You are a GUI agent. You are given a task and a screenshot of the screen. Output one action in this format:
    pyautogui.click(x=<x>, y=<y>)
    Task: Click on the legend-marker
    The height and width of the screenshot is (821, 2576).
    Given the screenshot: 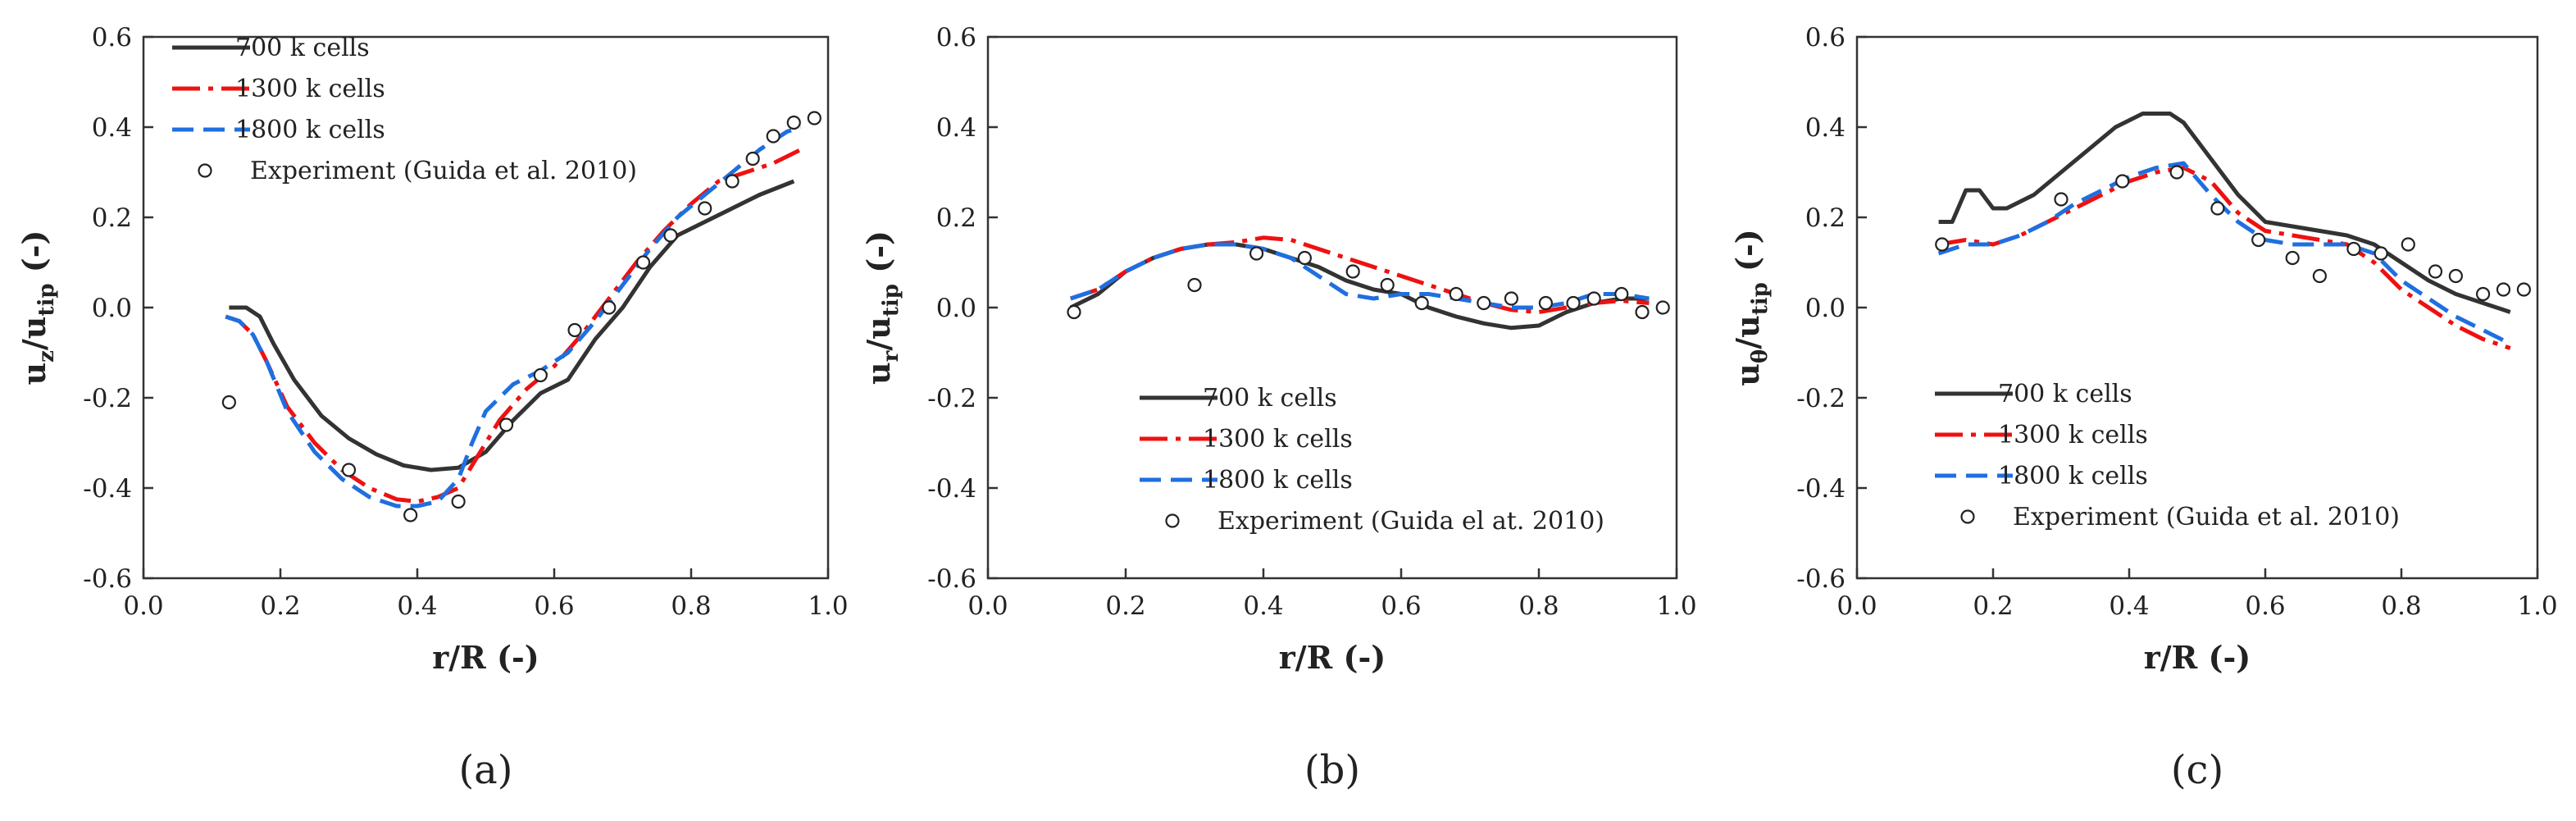 What is the action you would take?
    pyautogui.click(x=1967, y=516)
    